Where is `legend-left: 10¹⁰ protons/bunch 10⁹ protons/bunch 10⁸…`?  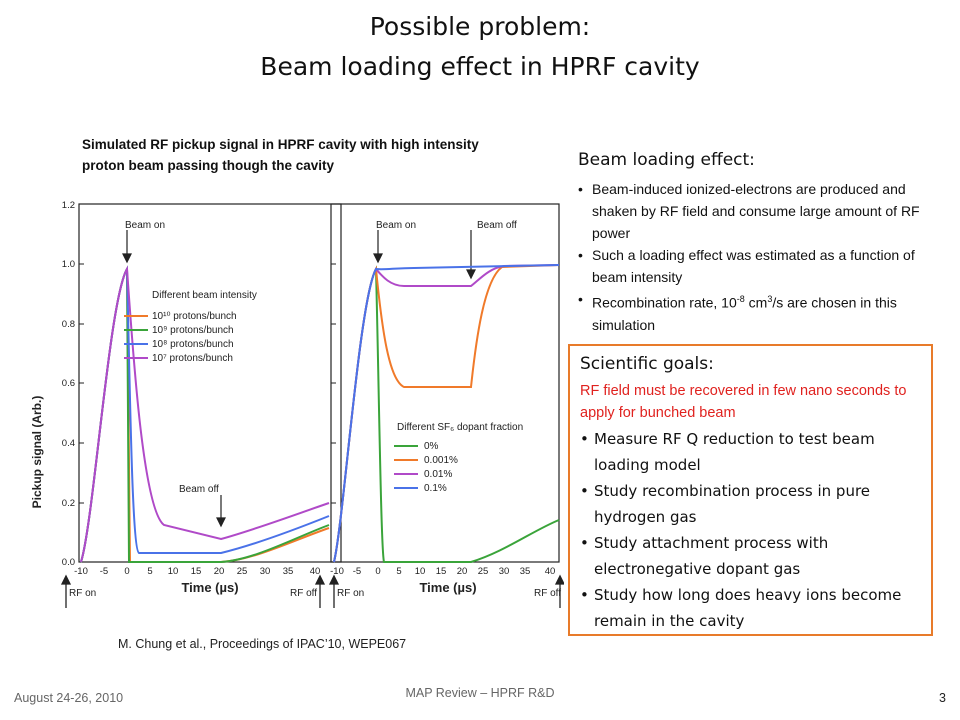 legend-left: 10¹⁰ protons/bunch 10⁹ protons/bunch 10⁸… is located at coordinates (180, 337).